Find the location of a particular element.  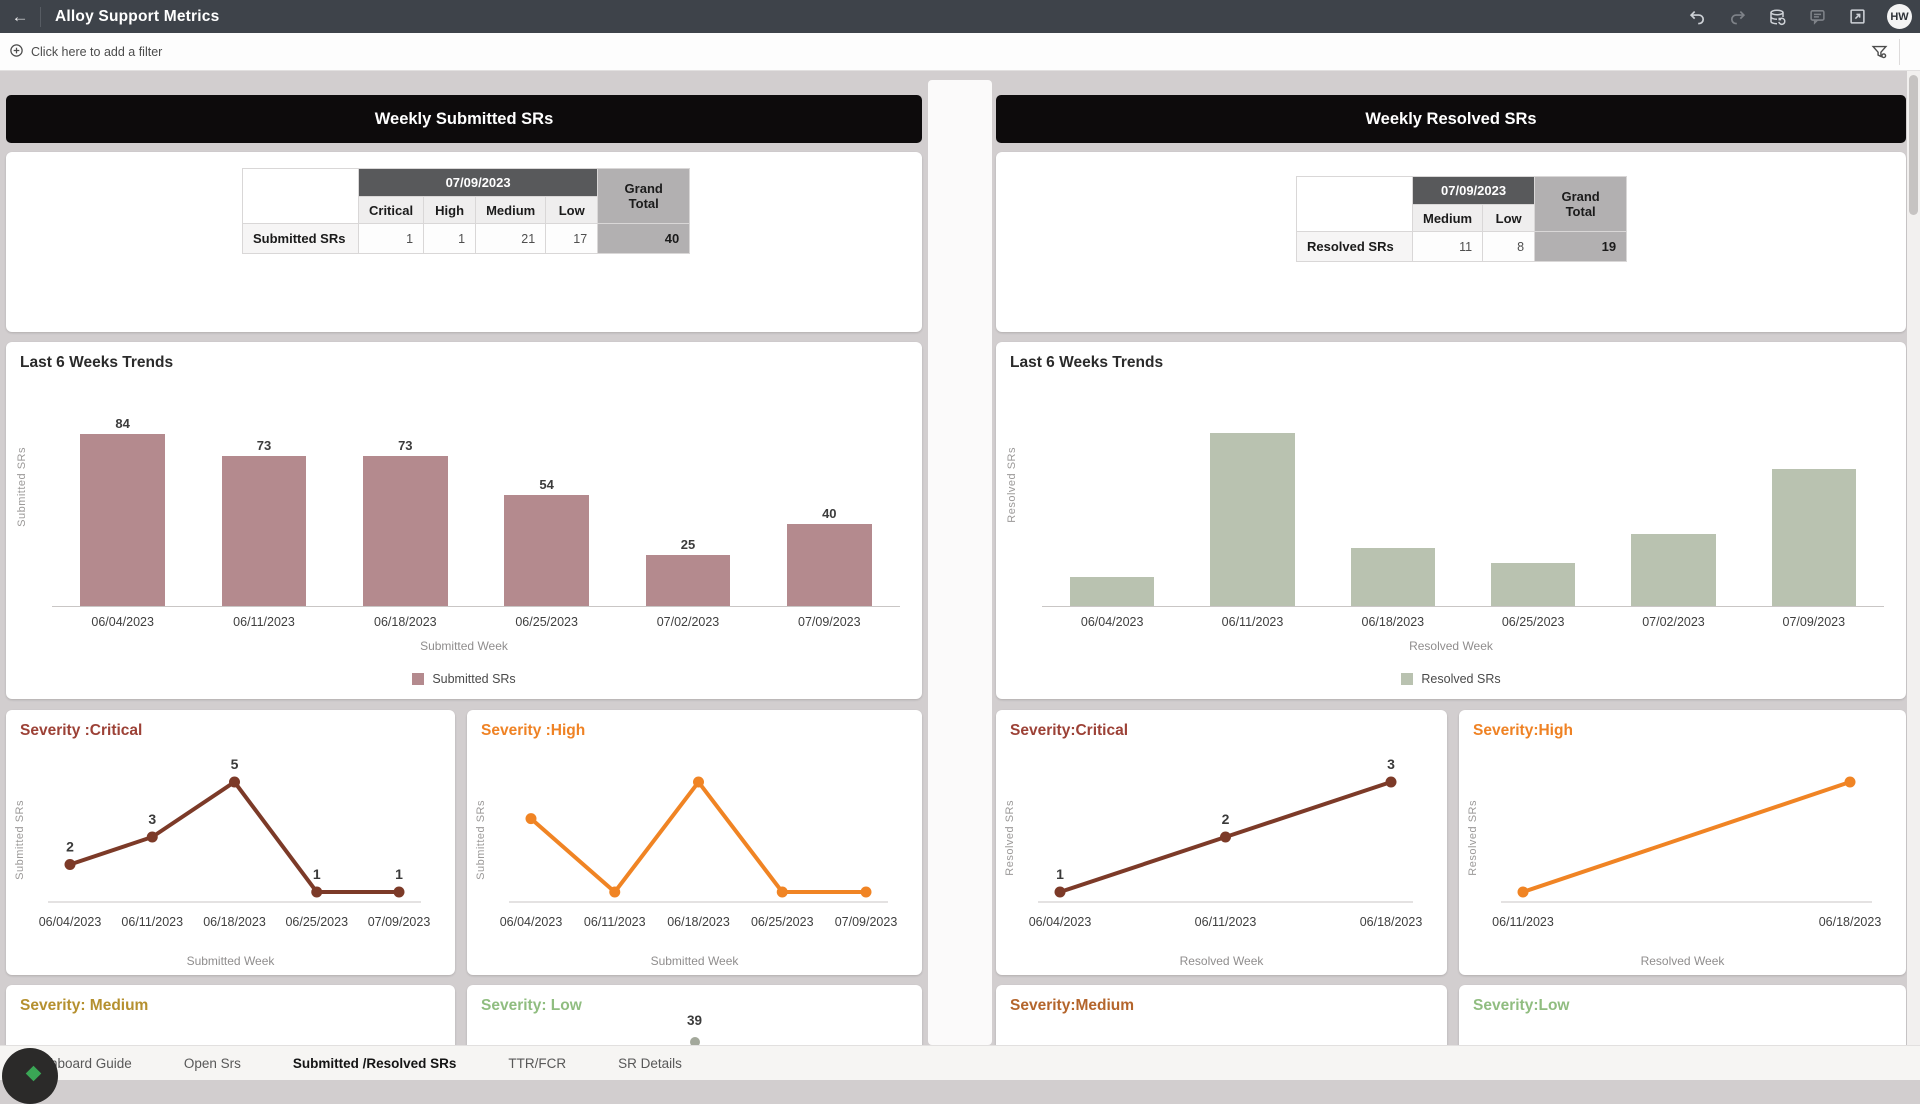

panel-gap is located at coordinates (960, 562).